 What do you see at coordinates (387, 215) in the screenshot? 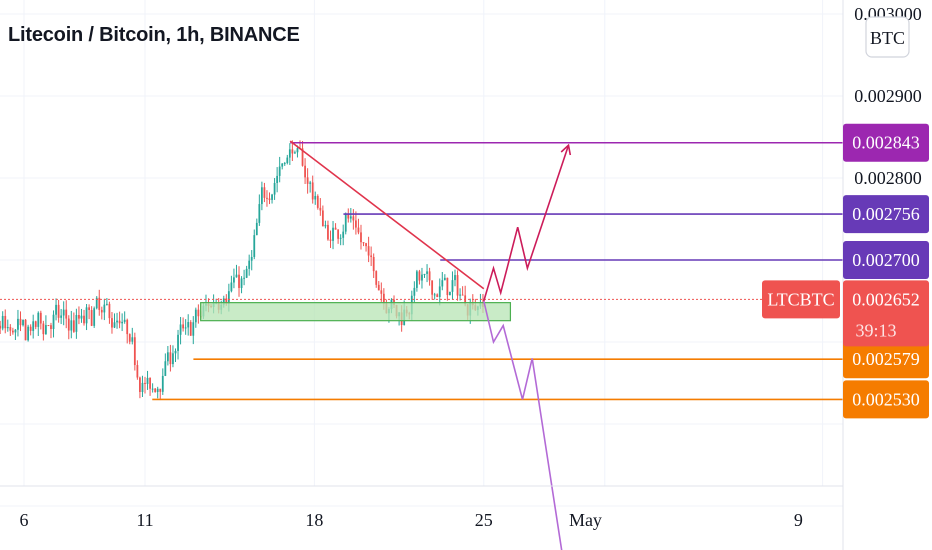
I see `trendline` at bounding box center [387, 215].